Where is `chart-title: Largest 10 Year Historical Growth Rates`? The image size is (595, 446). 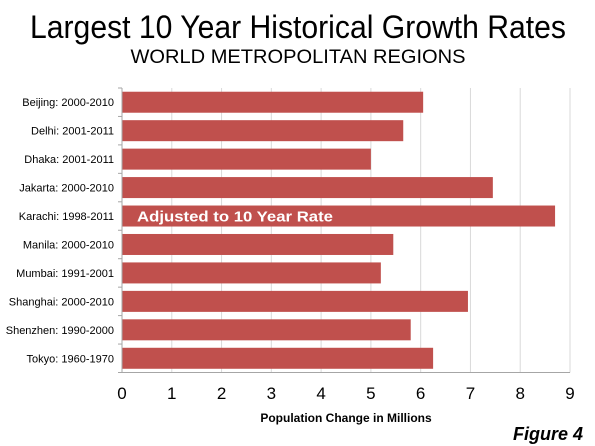 chart-title: Largest 10 Year Historical Growth Rates is located at coordinates (298, 27).